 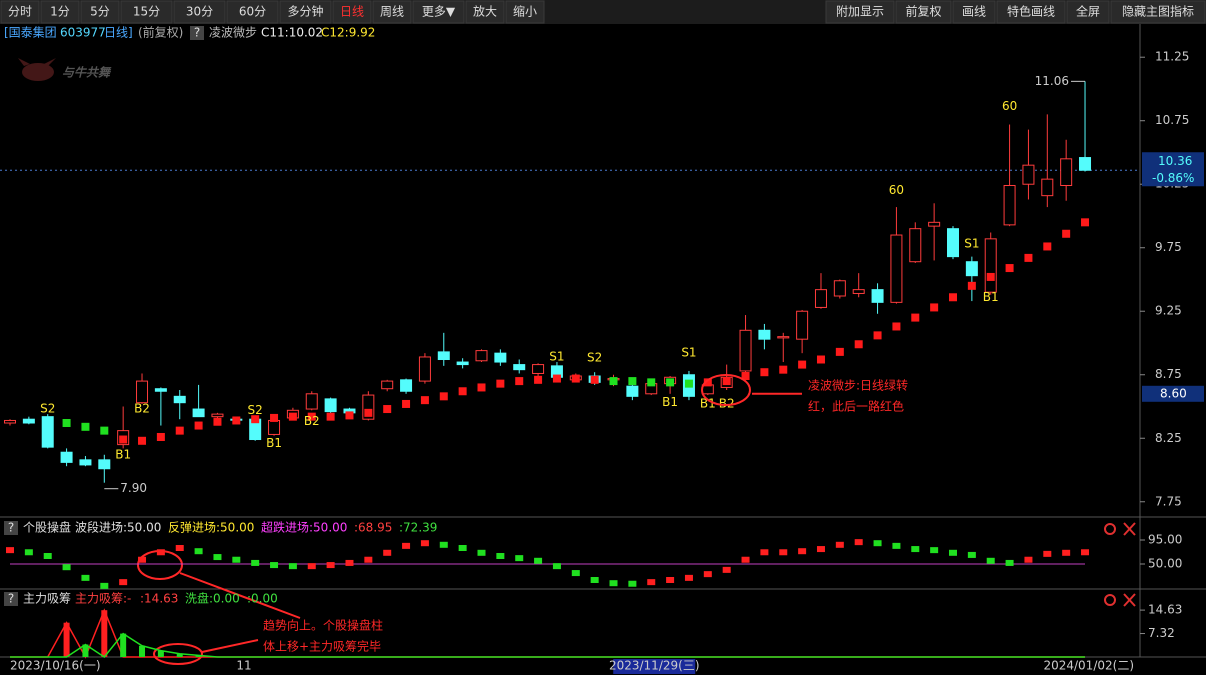 I want to click on toolbar-button-label: 画线, so click(x=974, y=12).